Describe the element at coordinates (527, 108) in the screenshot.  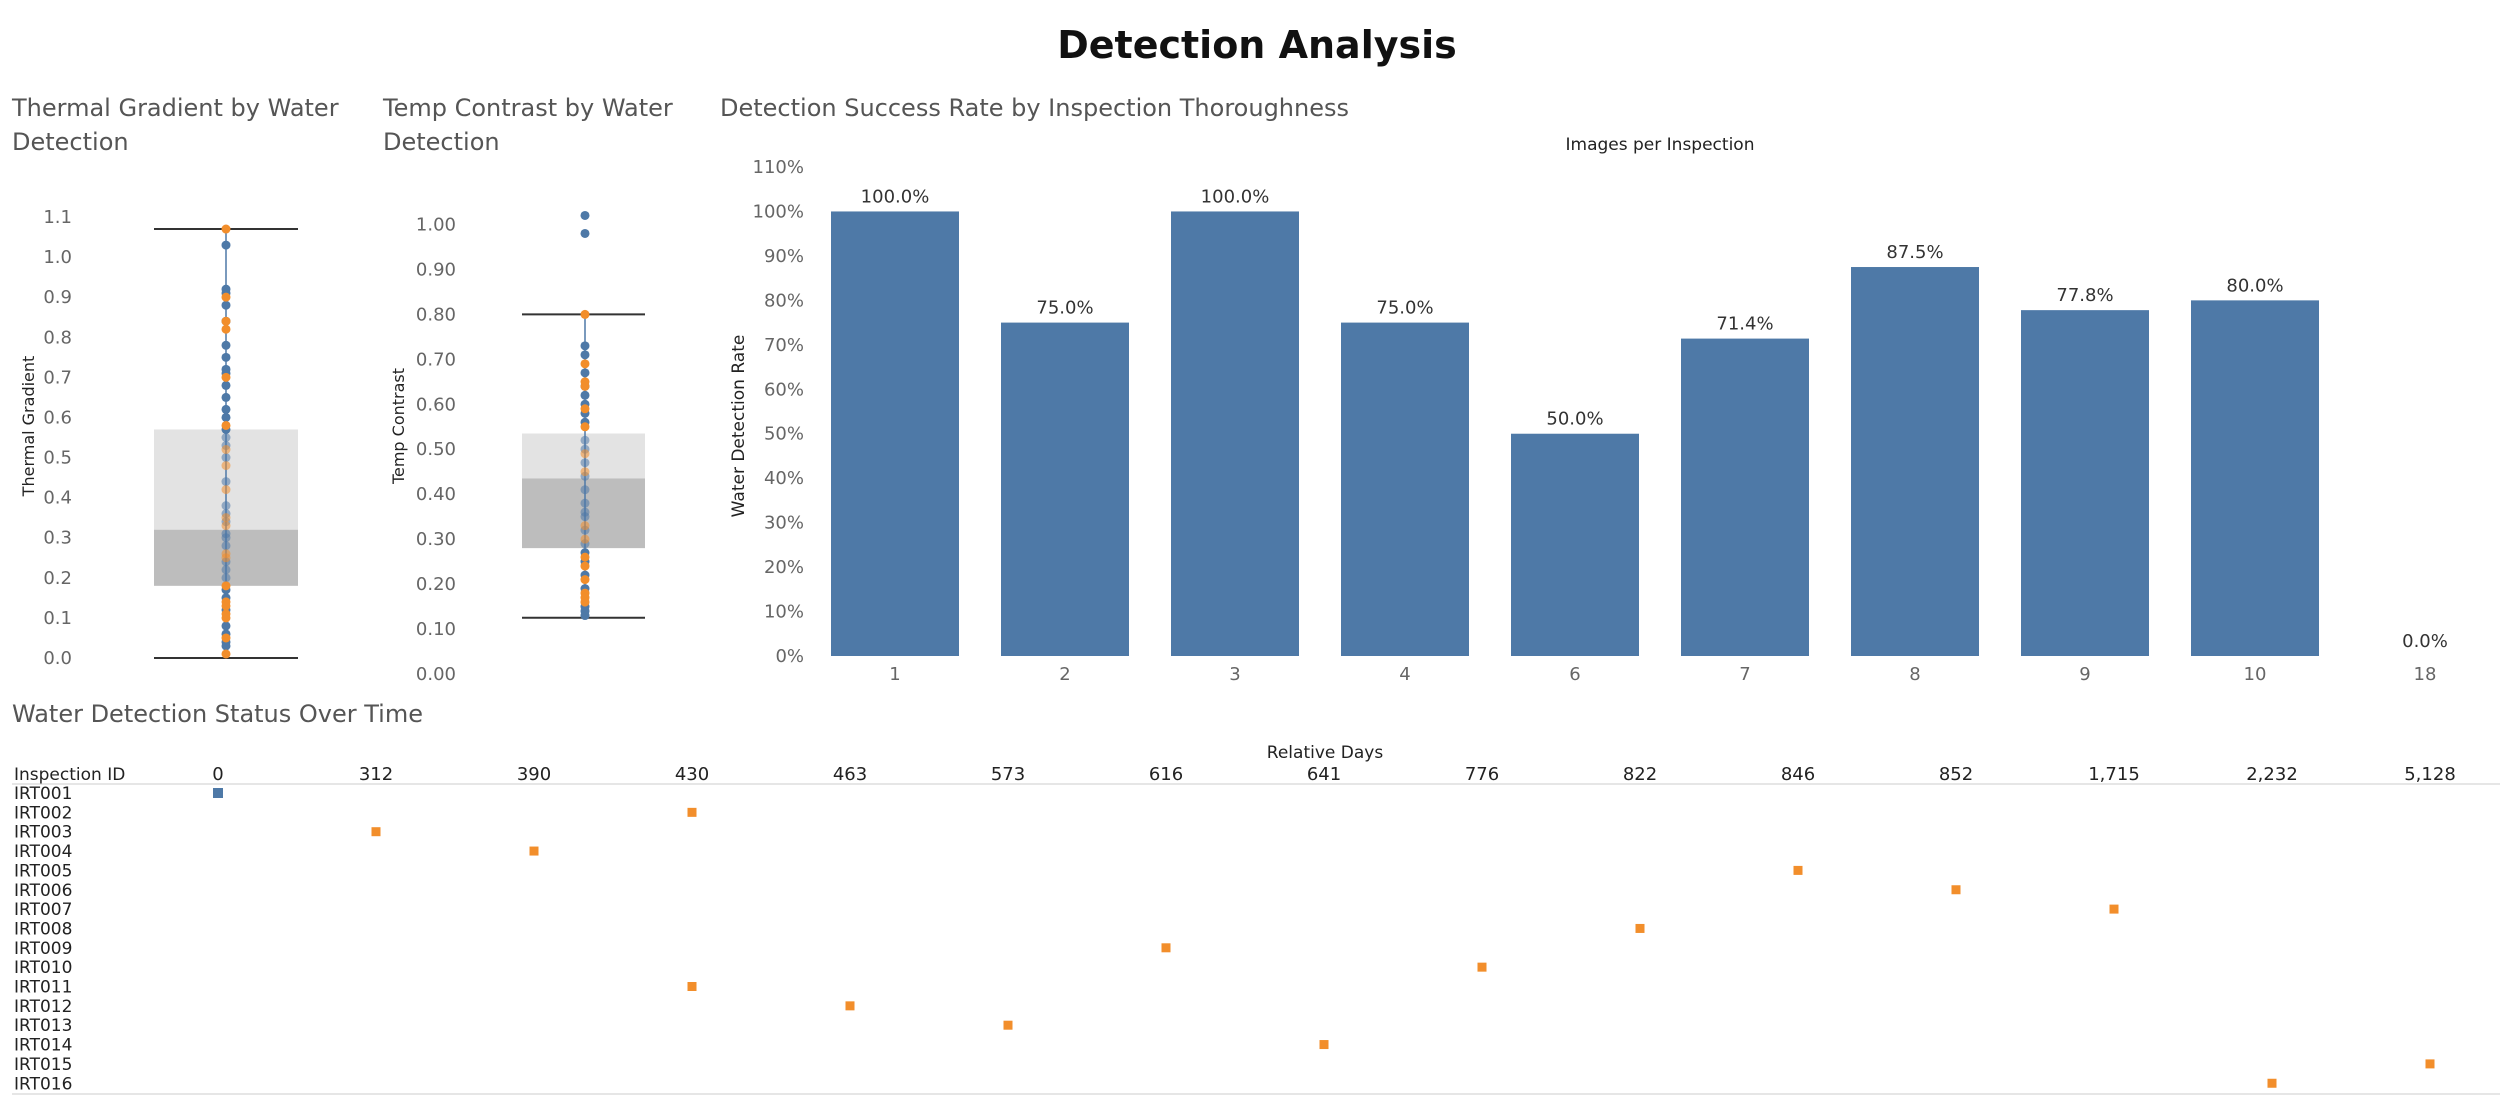
I see `temp-contrast-title-line1: Temp Contrast by Water` at that location.